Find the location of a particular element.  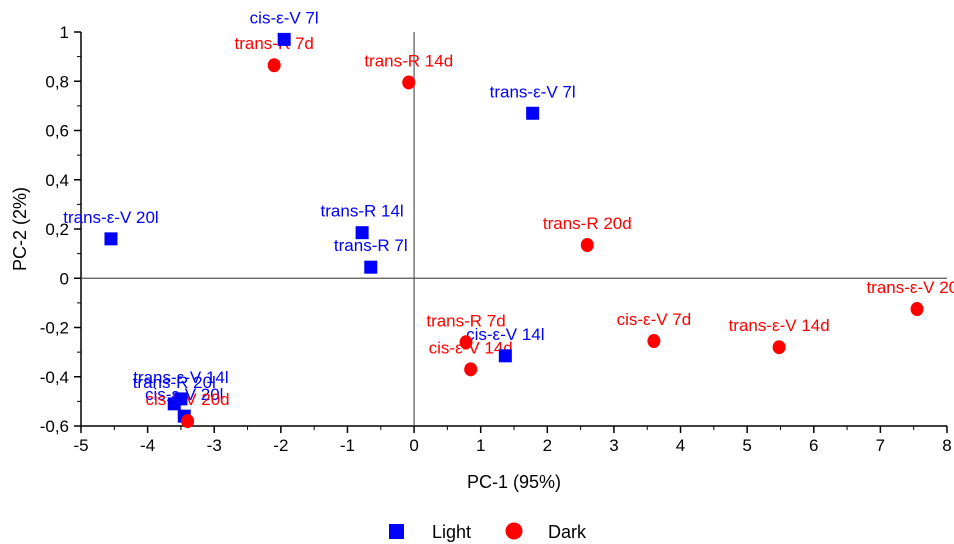

x-tick-label: -5 is located at coordinates (80, 445).